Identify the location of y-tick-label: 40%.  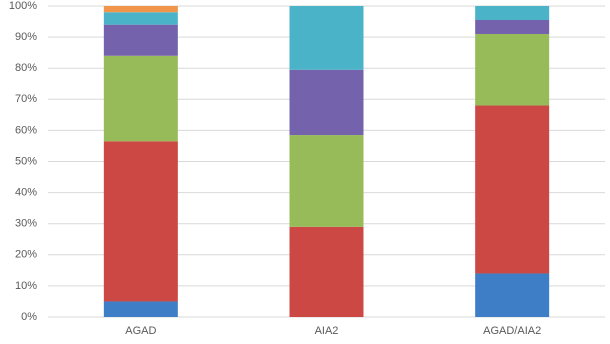
(26, 193).